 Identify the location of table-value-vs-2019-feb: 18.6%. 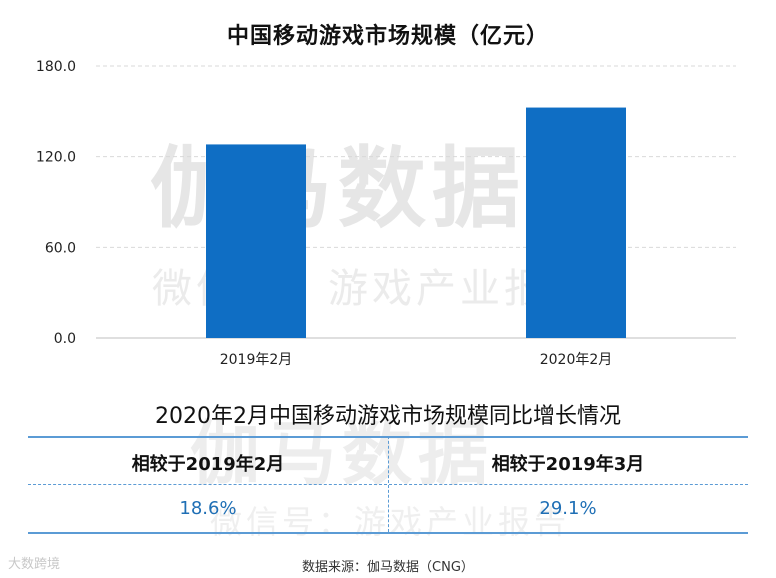
(208, 508).